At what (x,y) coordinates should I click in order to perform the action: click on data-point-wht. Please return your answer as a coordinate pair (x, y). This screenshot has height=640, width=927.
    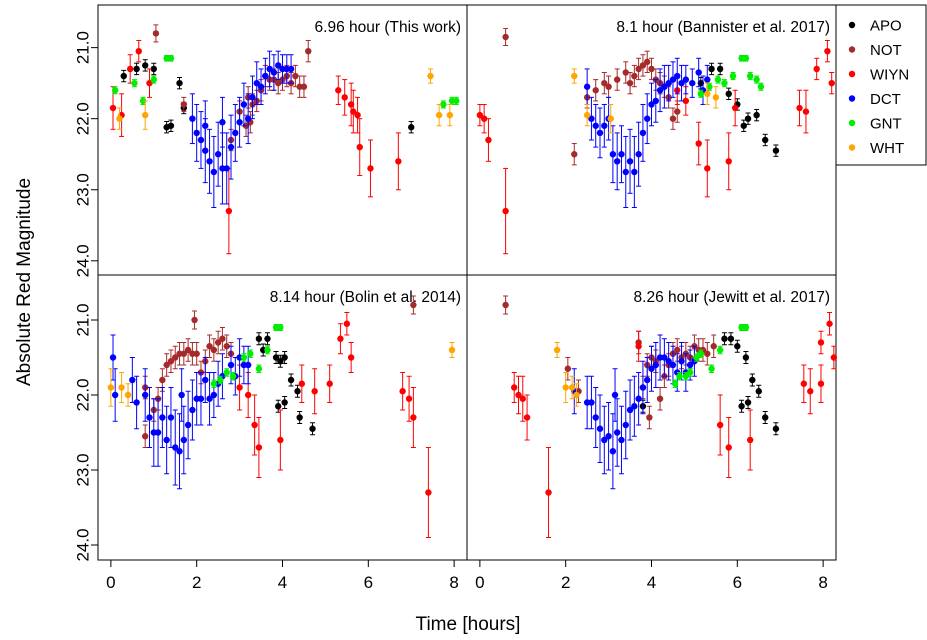
    Looking at the image, I should click on (121, 387).